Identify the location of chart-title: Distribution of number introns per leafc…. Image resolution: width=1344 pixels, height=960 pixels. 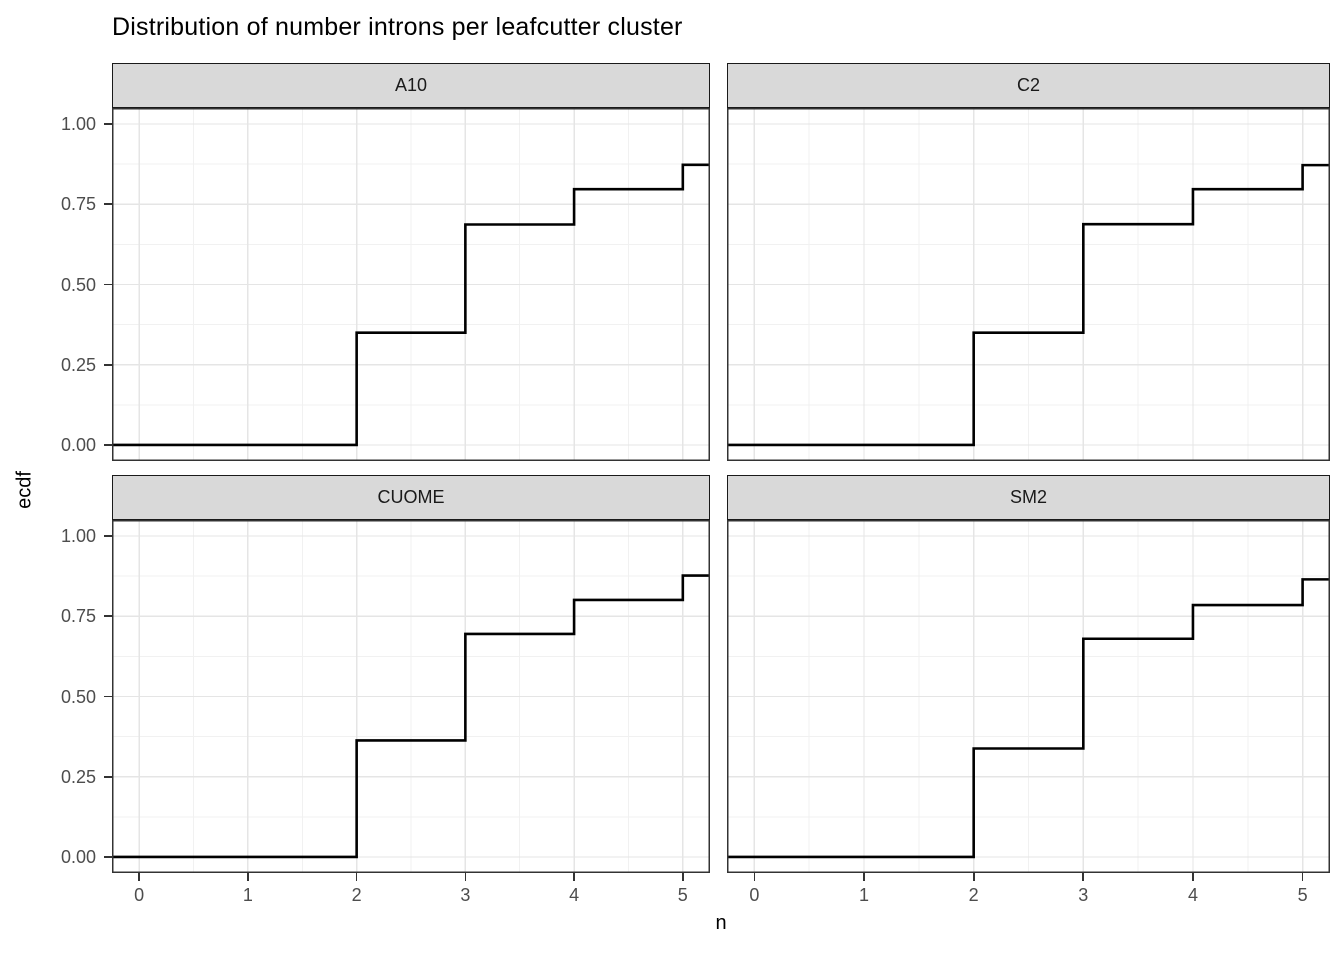
(397, 27).